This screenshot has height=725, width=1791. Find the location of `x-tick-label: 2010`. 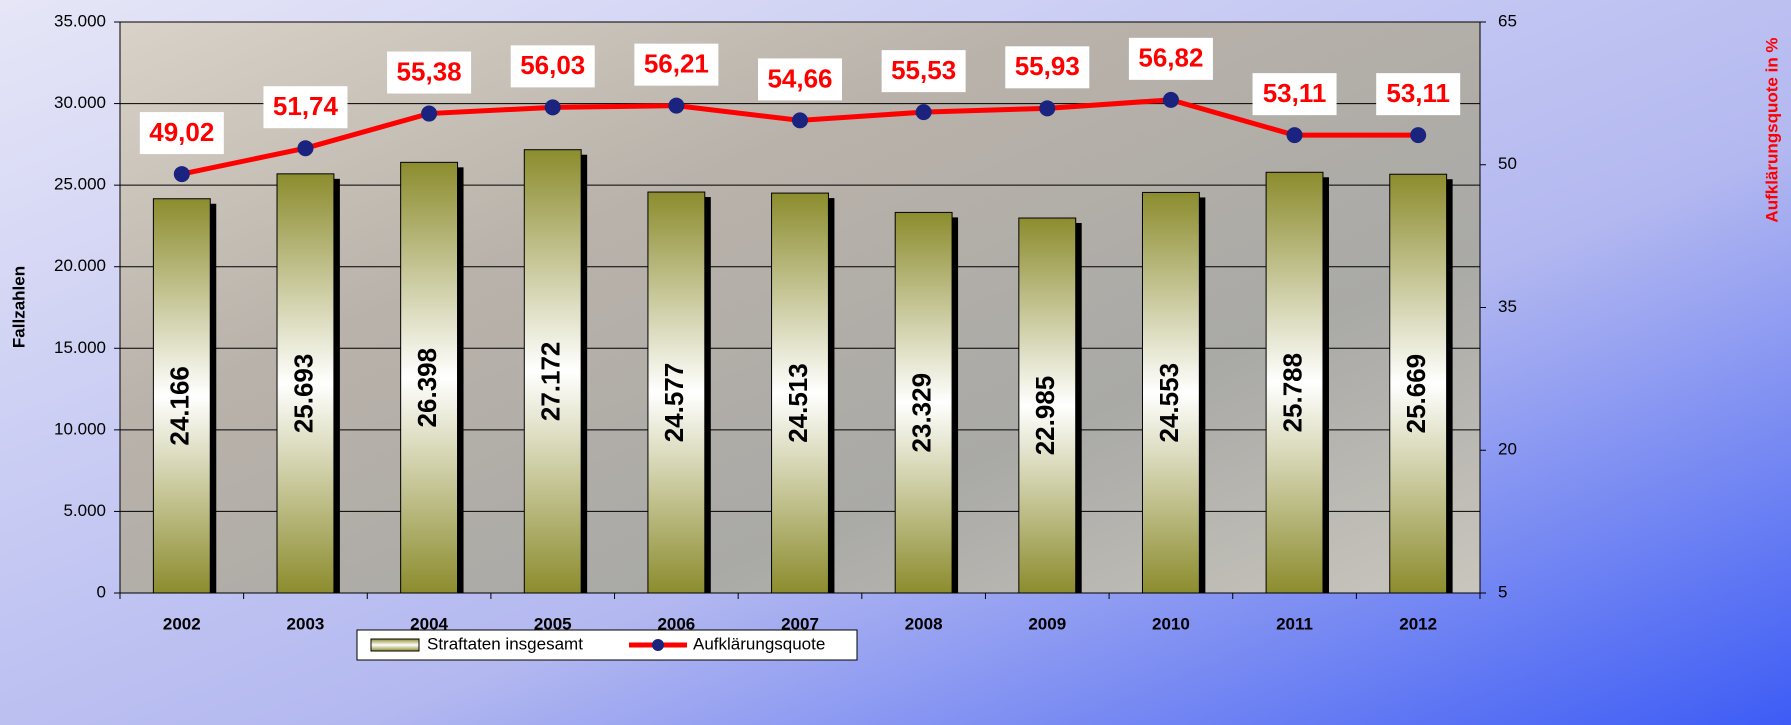

x-tick-label: 2010 is located at coordinates (1171, 623).